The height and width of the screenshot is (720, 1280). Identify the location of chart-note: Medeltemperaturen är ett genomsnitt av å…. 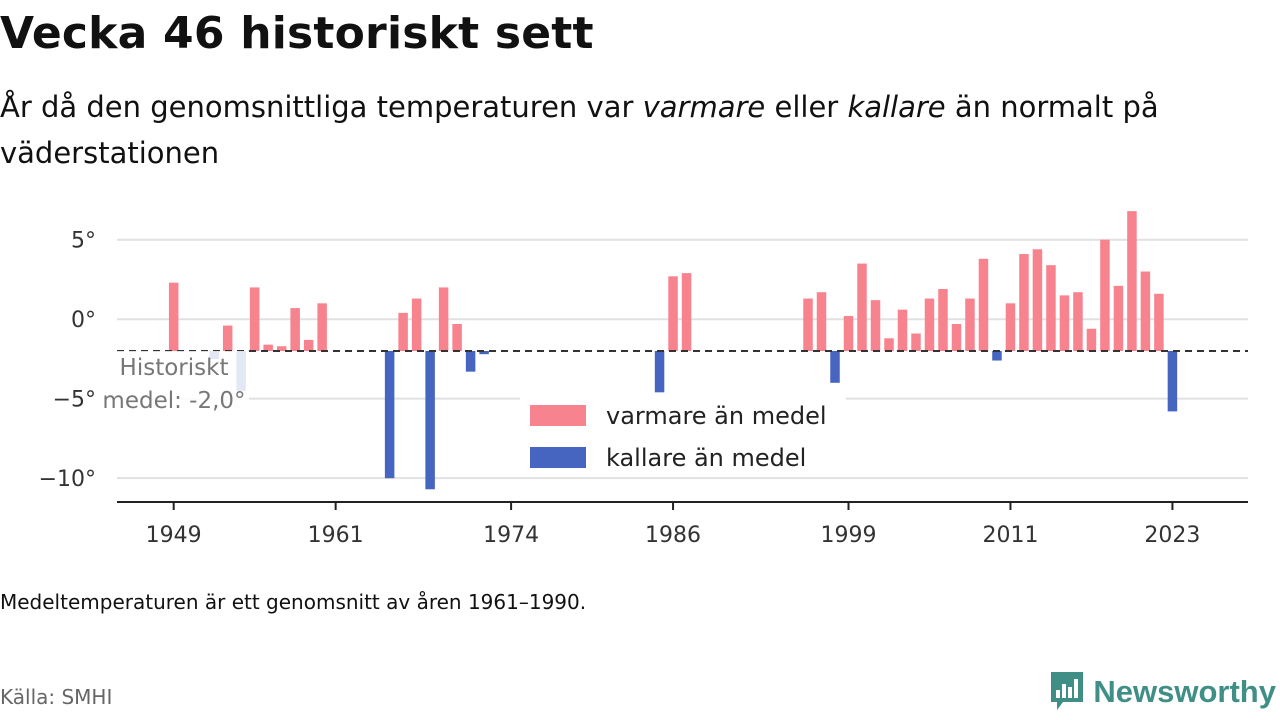
(293, 602).